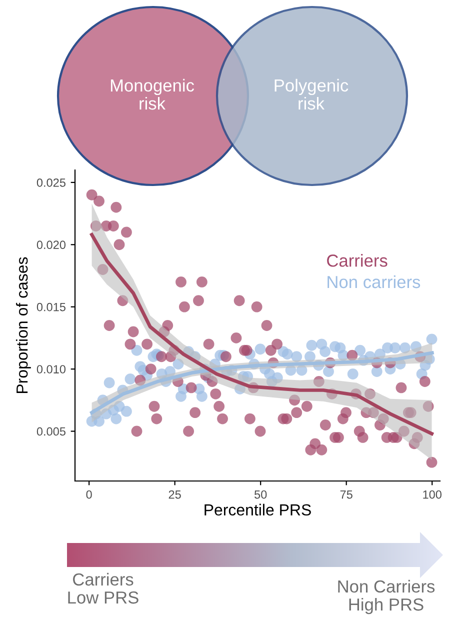 Image resolution: width=459 pixels, height=626 pixels. What do you see at coordinates (51, 245) in the screenshot?
I see `y-tick-label: 0.020` at bounding box center [51, 245].